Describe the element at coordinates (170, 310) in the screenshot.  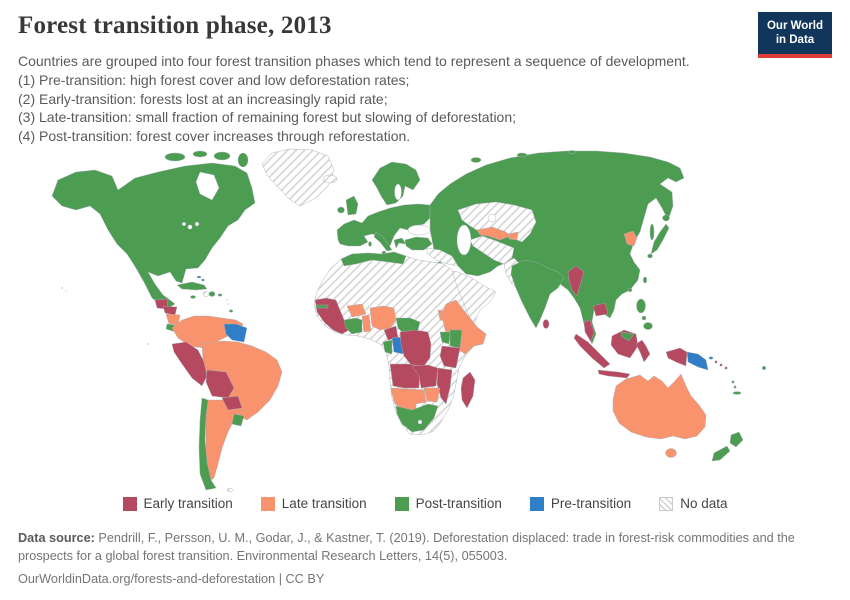
I see `region-honduras` at that location.